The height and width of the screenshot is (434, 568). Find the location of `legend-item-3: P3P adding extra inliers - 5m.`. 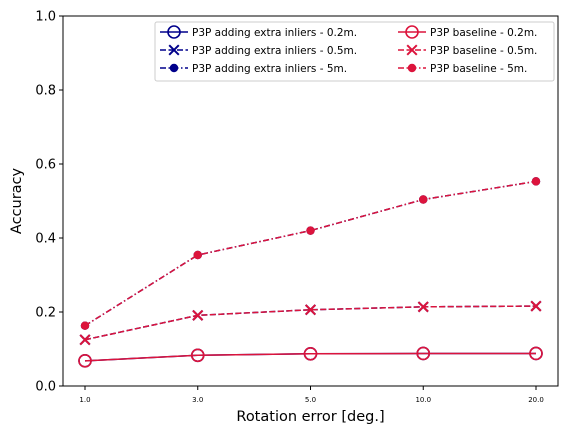

legend-item-3: P3P adding extra inliers - 5m. is located at coordinates (253, 69).